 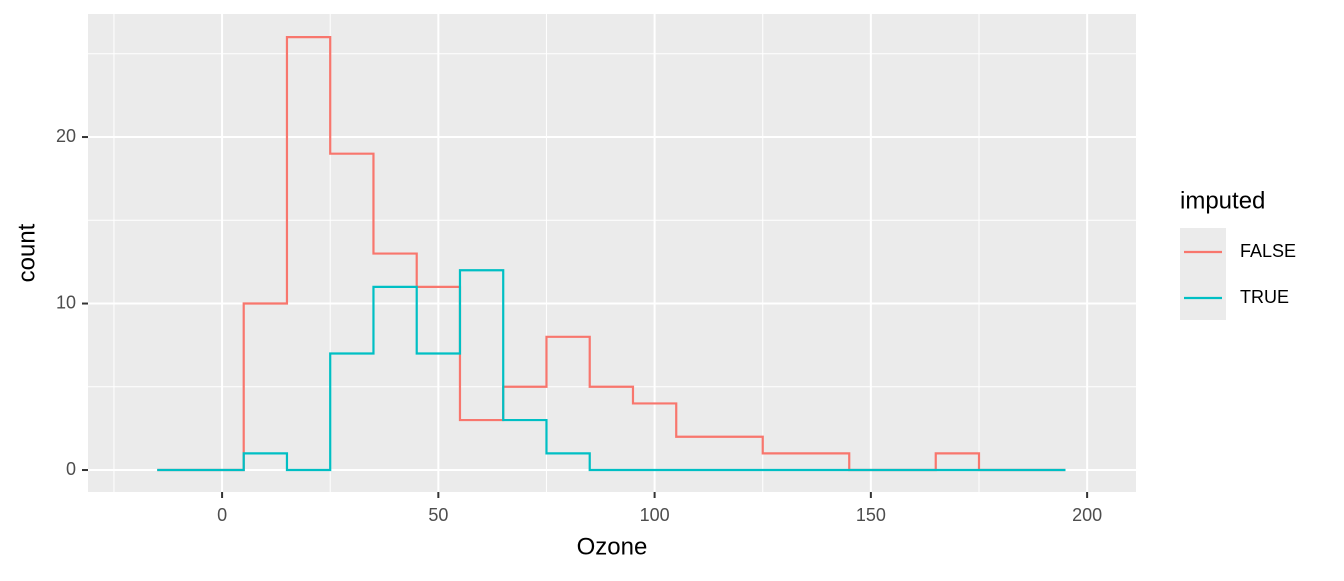 What do you see at coordinates (612, 546) in the screenshot?
I see `x-axis-title: Ozone` at bounding box center [612, 546].